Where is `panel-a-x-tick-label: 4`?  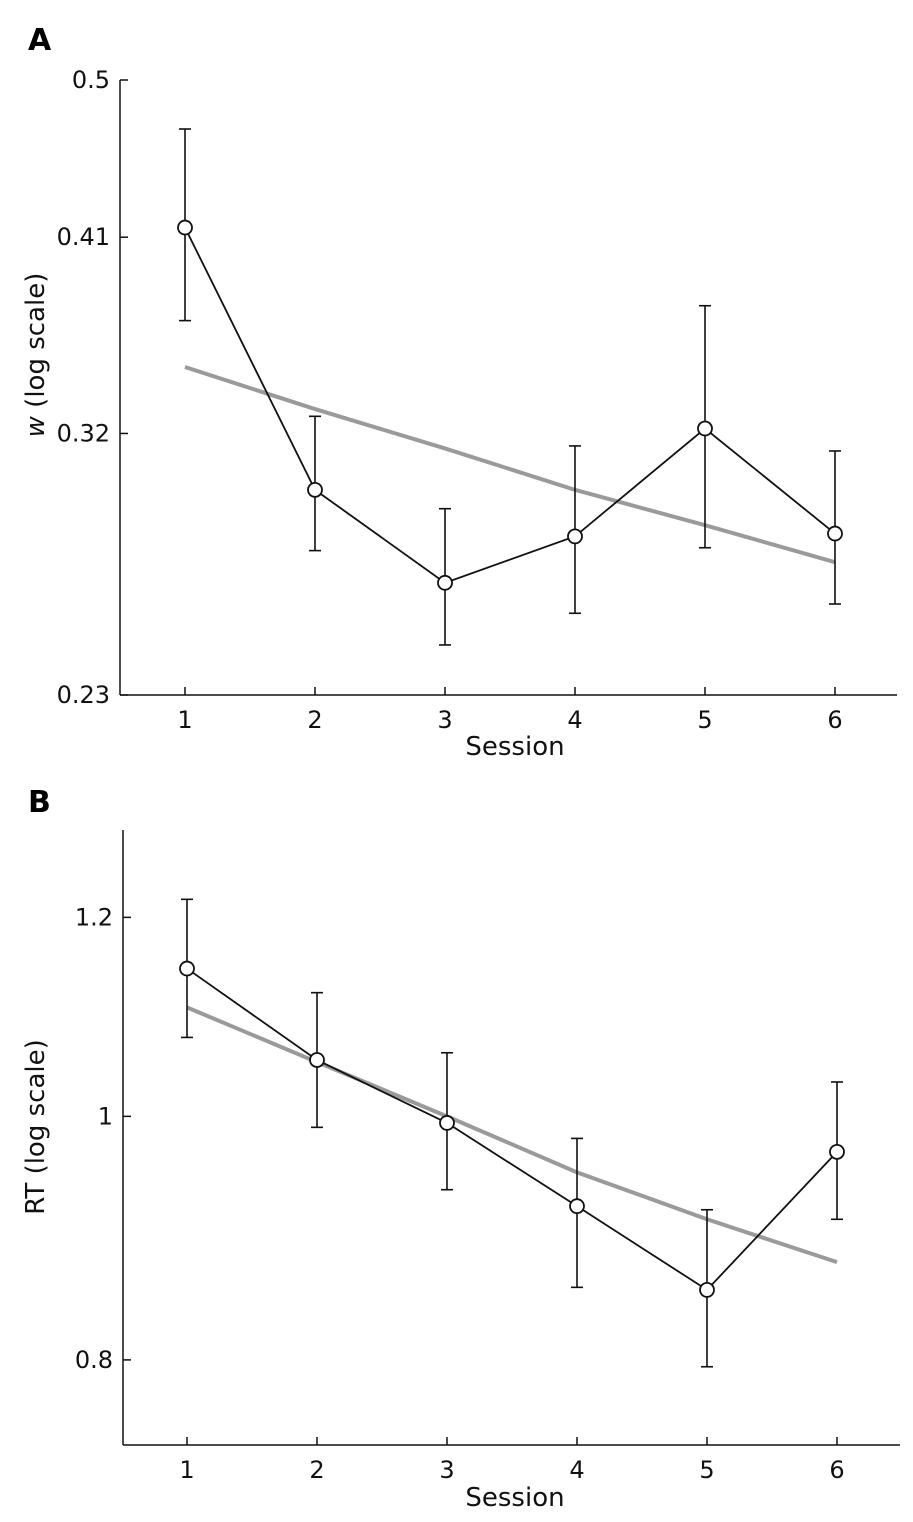
panel-a-x-tick-label: 4 is located at coordinates (574, 720).